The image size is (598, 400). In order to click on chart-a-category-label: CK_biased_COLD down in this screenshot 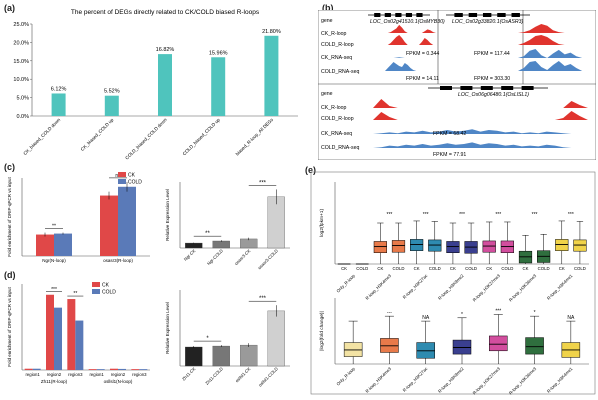, I will do `click(41, 136)`.